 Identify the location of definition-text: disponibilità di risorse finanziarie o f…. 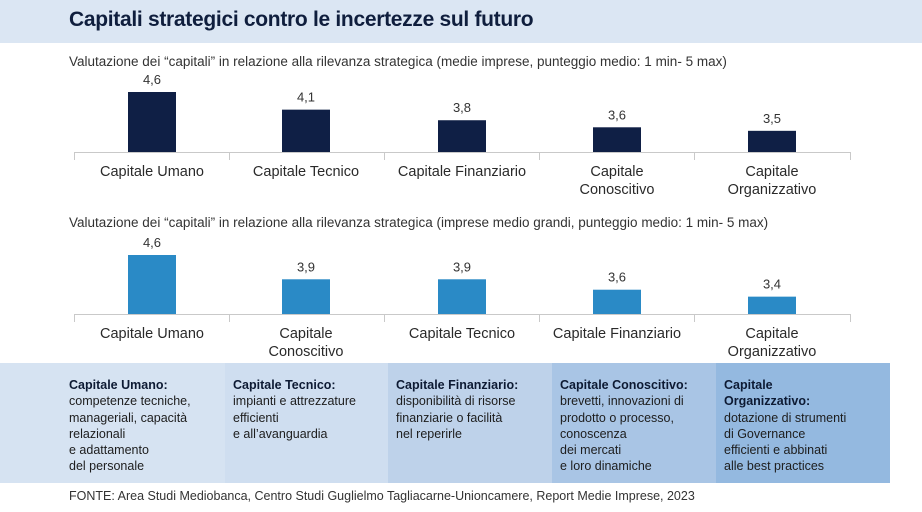
(456, 417).